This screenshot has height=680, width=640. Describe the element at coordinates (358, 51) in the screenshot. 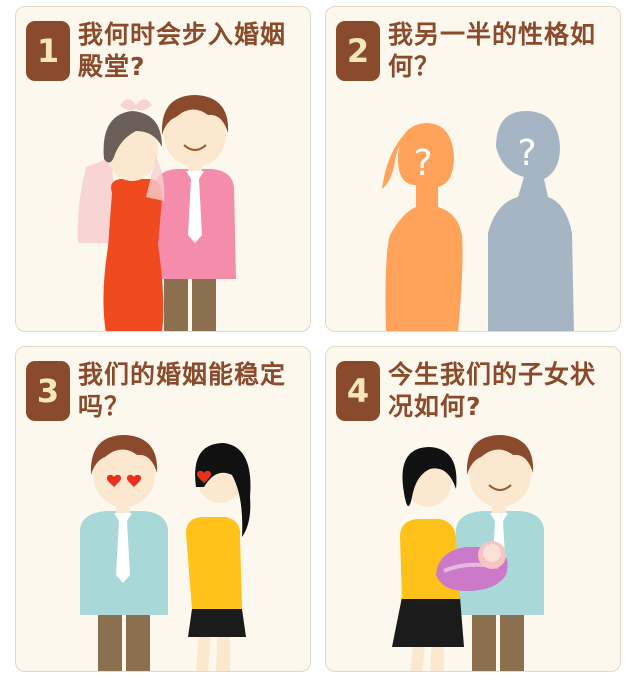

I see `card-number-badge: 2` at that location.